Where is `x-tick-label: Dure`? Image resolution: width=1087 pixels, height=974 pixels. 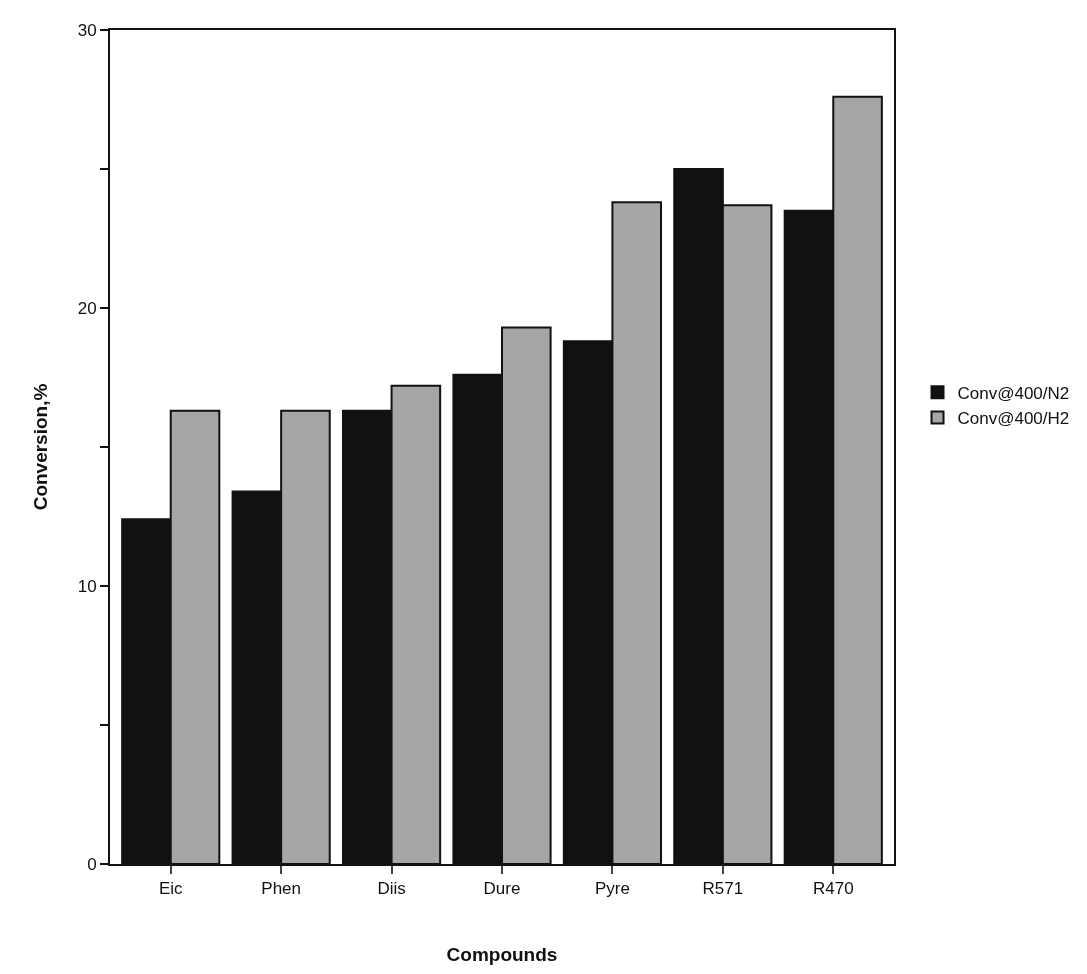
x-tick-label: Dure is located at coordinates (502, 889).